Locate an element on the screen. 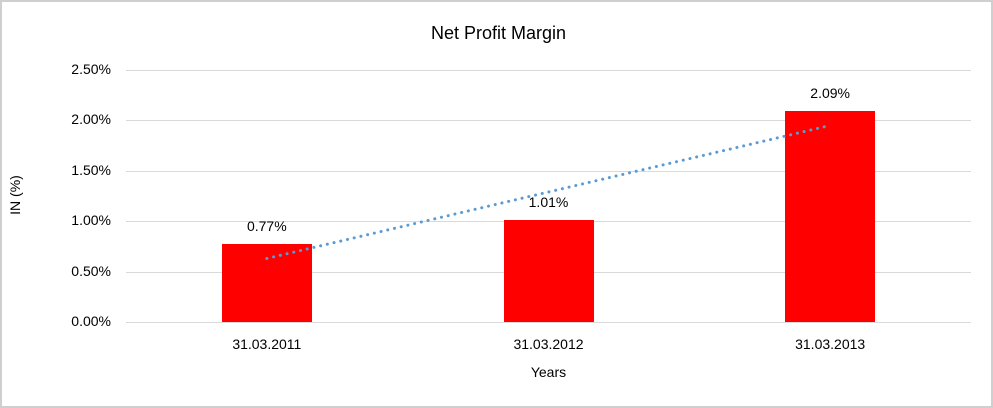 Image resolution: width=993 pixels, height=408 pixels. x-tick-label: 31.03.2011 is located at coordinates (267, 344).